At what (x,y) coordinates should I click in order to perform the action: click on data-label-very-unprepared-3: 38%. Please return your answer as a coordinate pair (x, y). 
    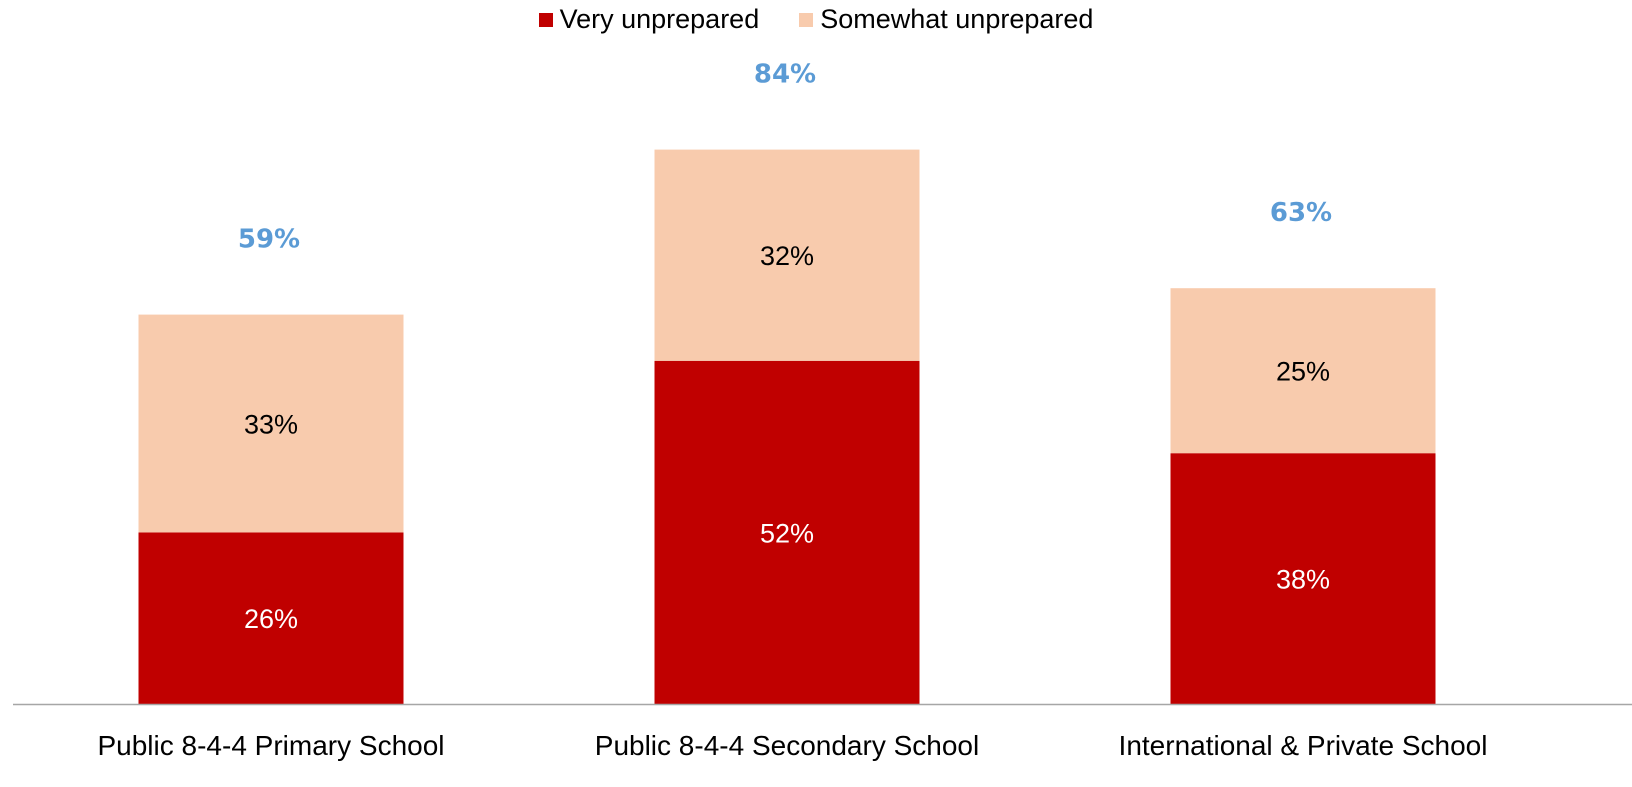
    Looking at the image, I should click on (1303, 580).